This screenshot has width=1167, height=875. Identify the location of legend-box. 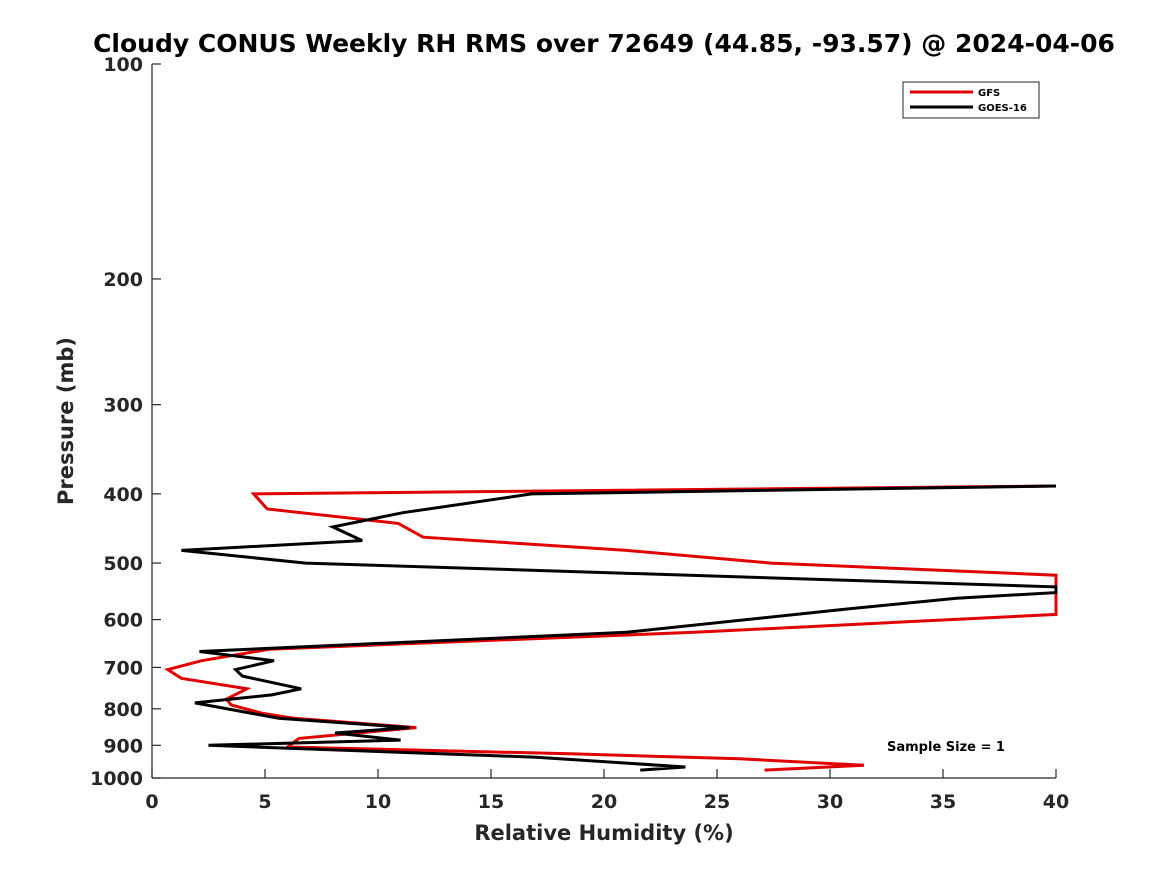
(971, 100).